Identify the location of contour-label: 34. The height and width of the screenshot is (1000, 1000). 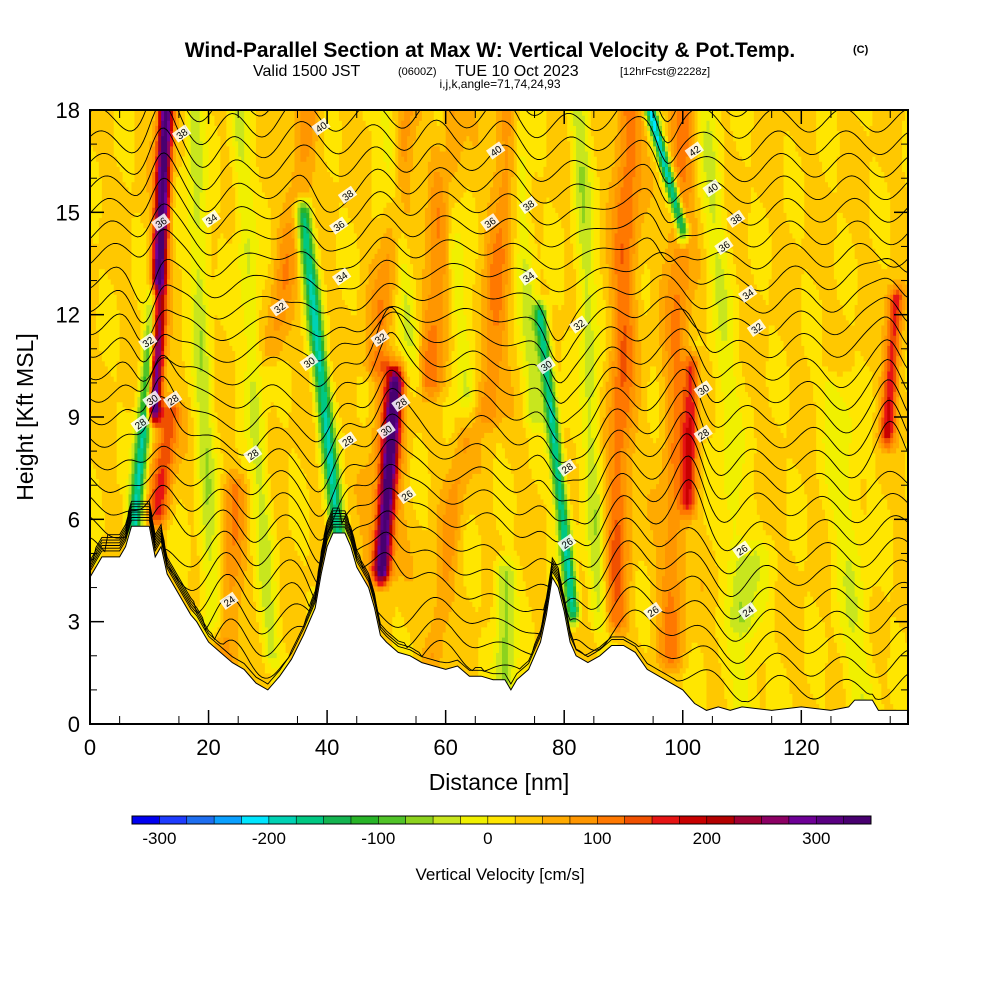
(748, 293).